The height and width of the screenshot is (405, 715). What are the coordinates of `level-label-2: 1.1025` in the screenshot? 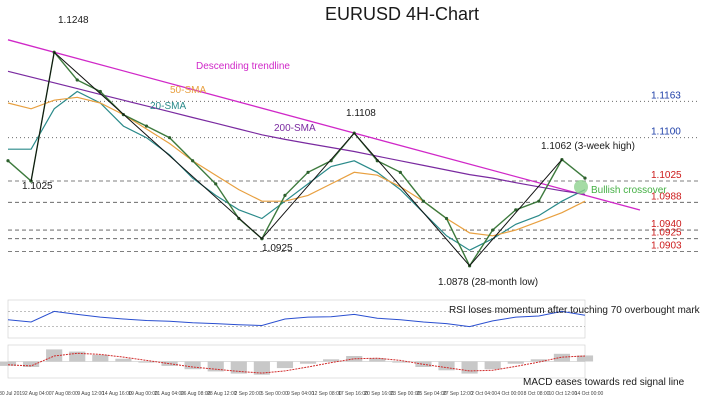 It's located at (666, 175).